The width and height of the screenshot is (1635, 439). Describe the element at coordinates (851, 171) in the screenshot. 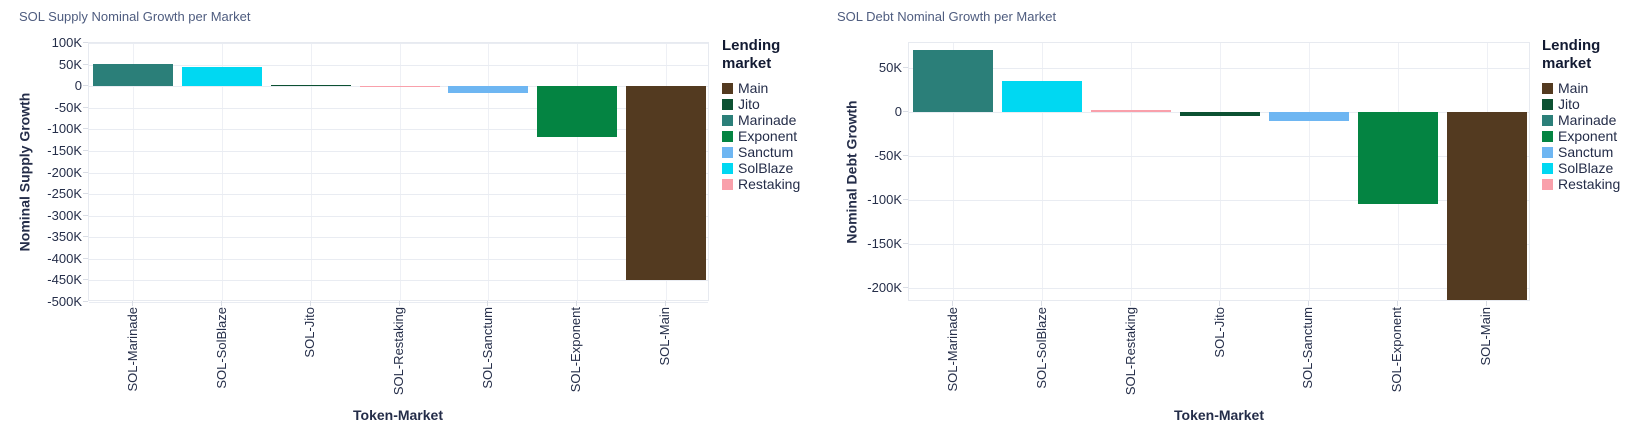

I see `y-axis-title: Nominal Debt Growth` at that location.